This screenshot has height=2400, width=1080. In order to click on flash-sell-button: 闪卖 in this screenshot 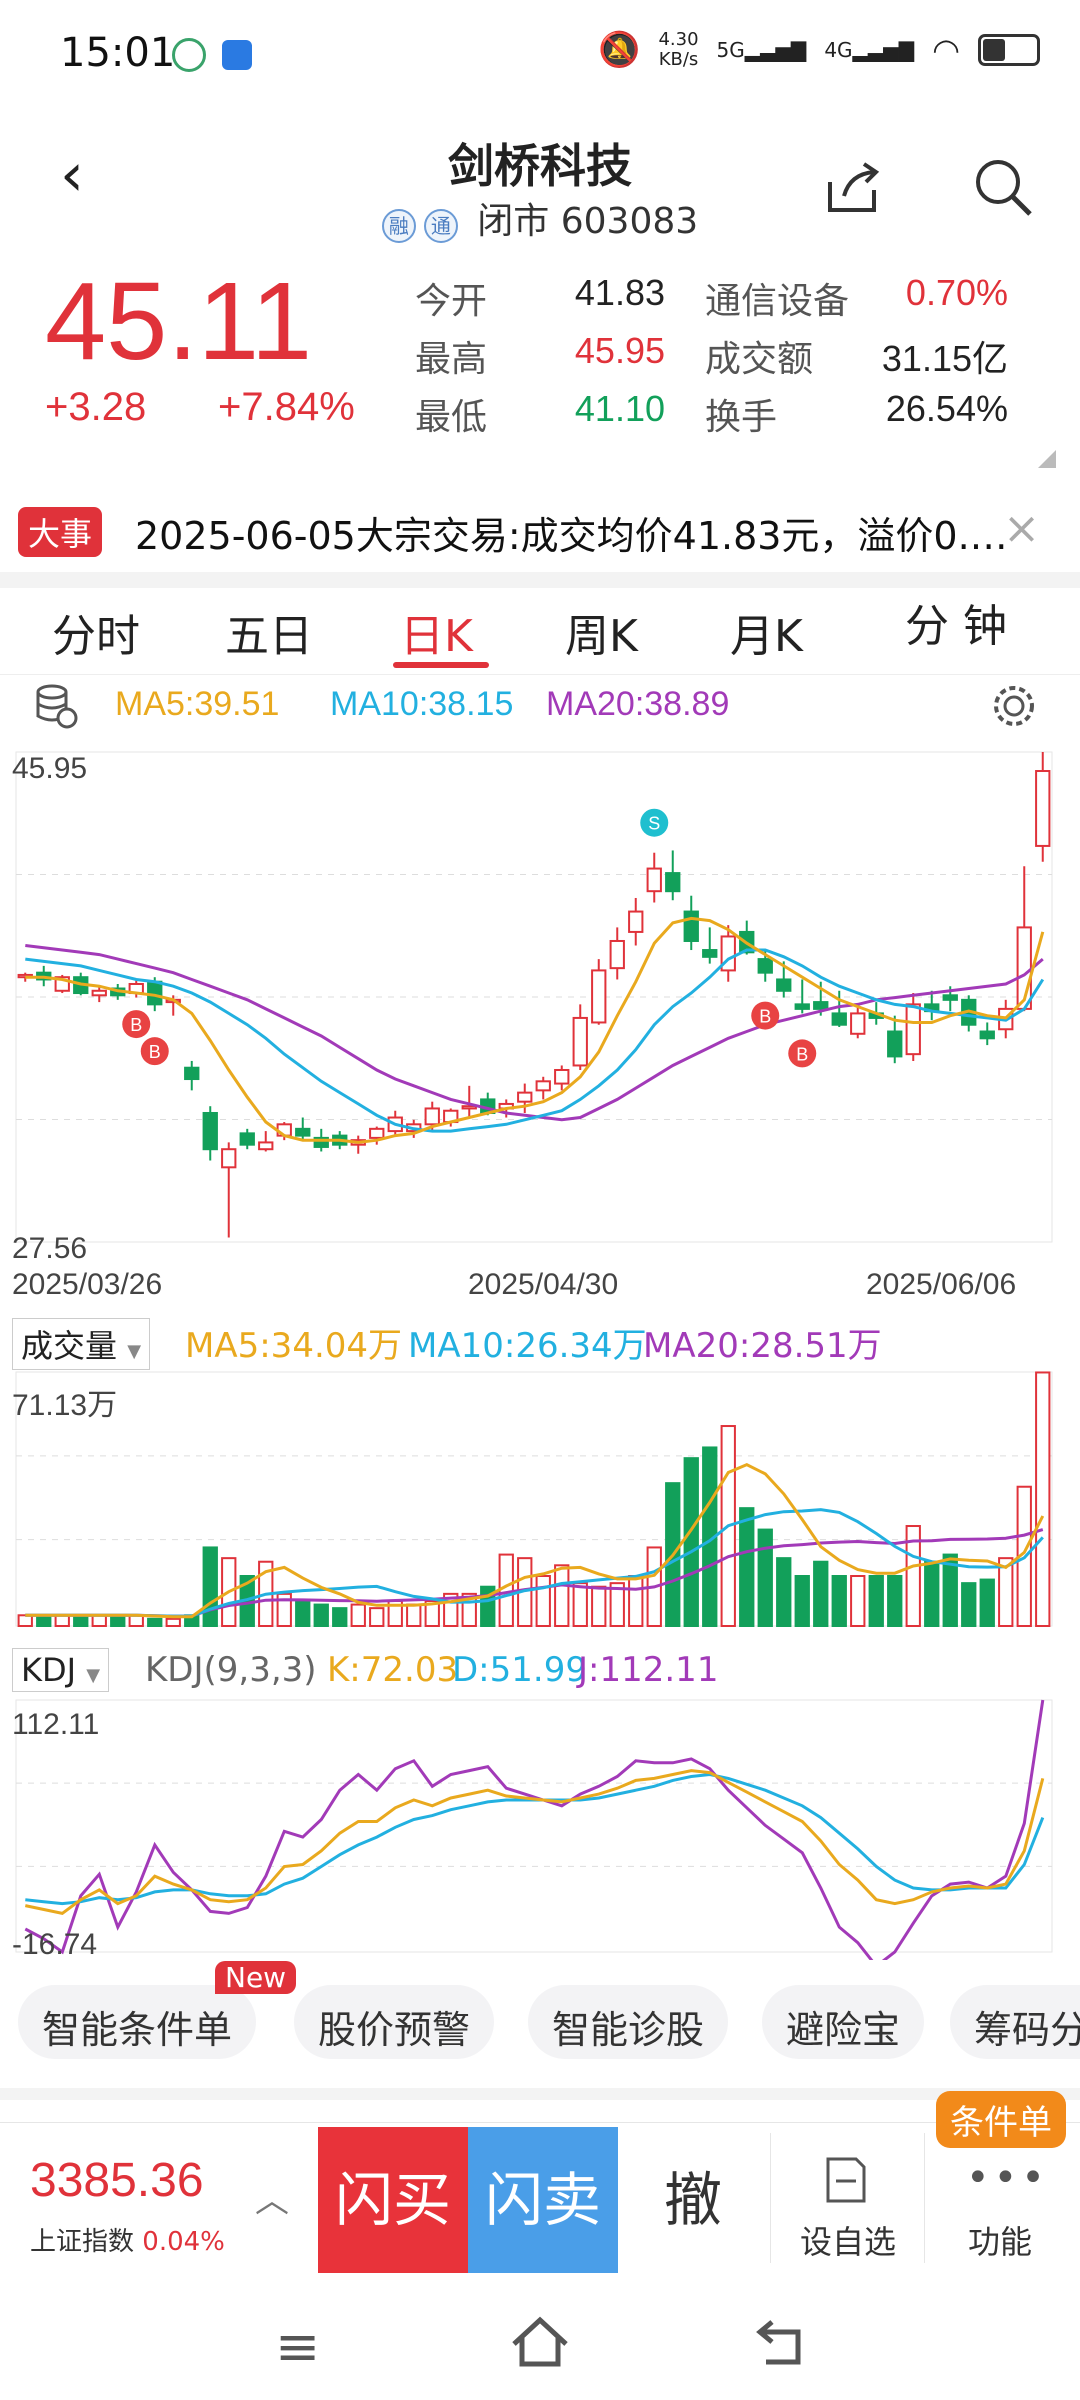, I will do `click(543, 2200)`.